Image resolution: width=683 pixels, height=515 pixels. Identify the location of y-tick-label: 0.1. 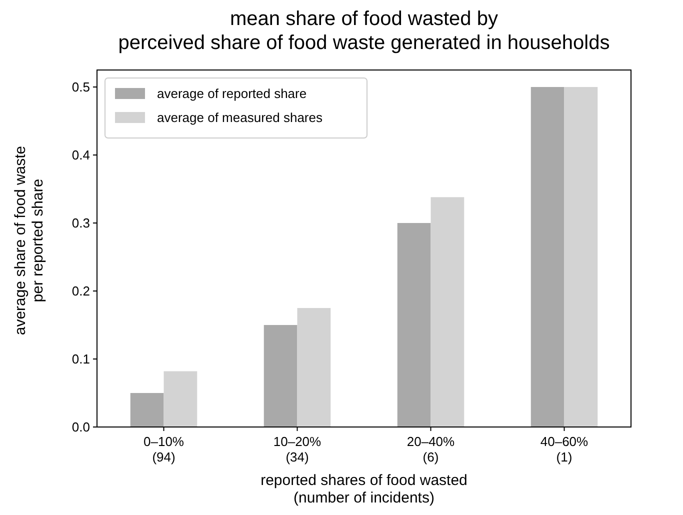
(81, 359).